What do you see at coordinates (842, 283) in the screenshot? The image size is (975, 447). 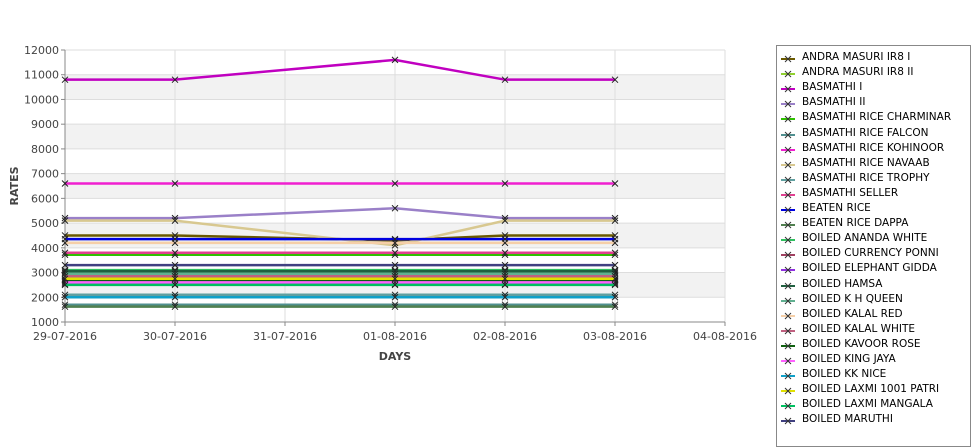 I see `legend-label: BOILED HAMSA` at bounding box center [842, 283].